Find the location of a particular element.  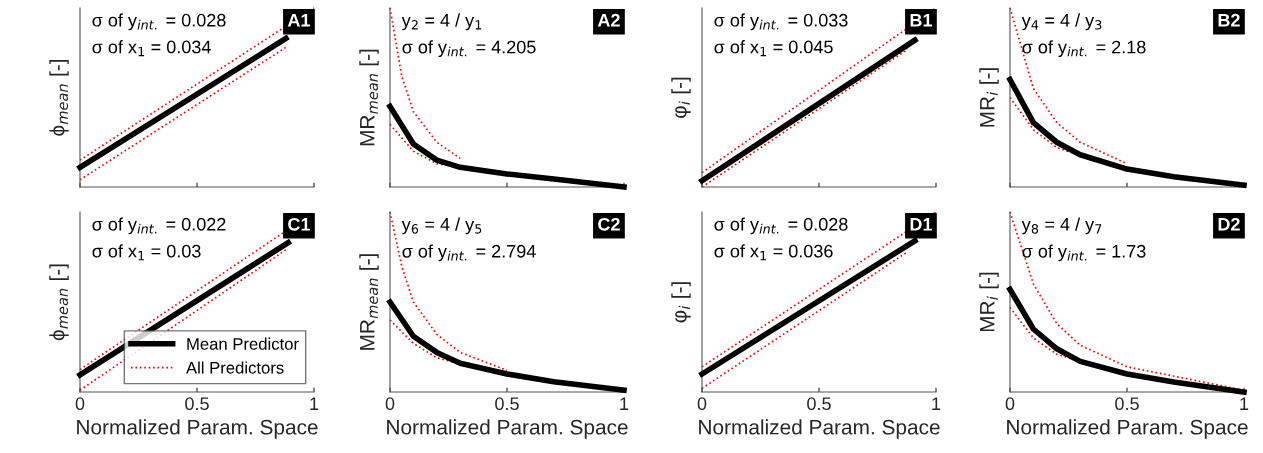

chart-title: B1 is located at coordinates (921, 20).